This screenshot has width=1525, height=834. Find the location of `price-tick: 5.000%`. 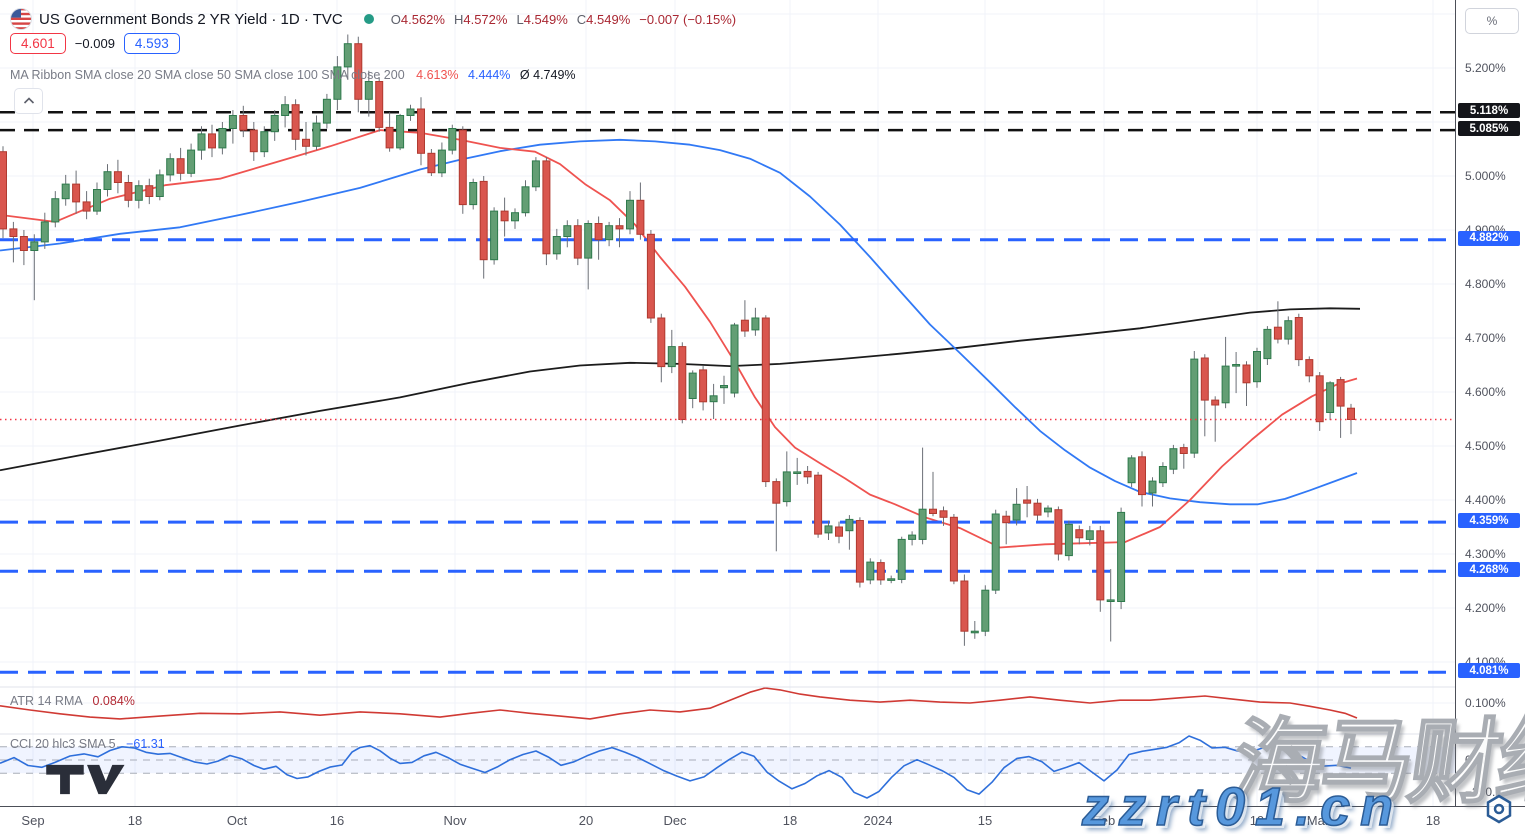

price-tick: 5.000% is located at coordinates (1485, 176).